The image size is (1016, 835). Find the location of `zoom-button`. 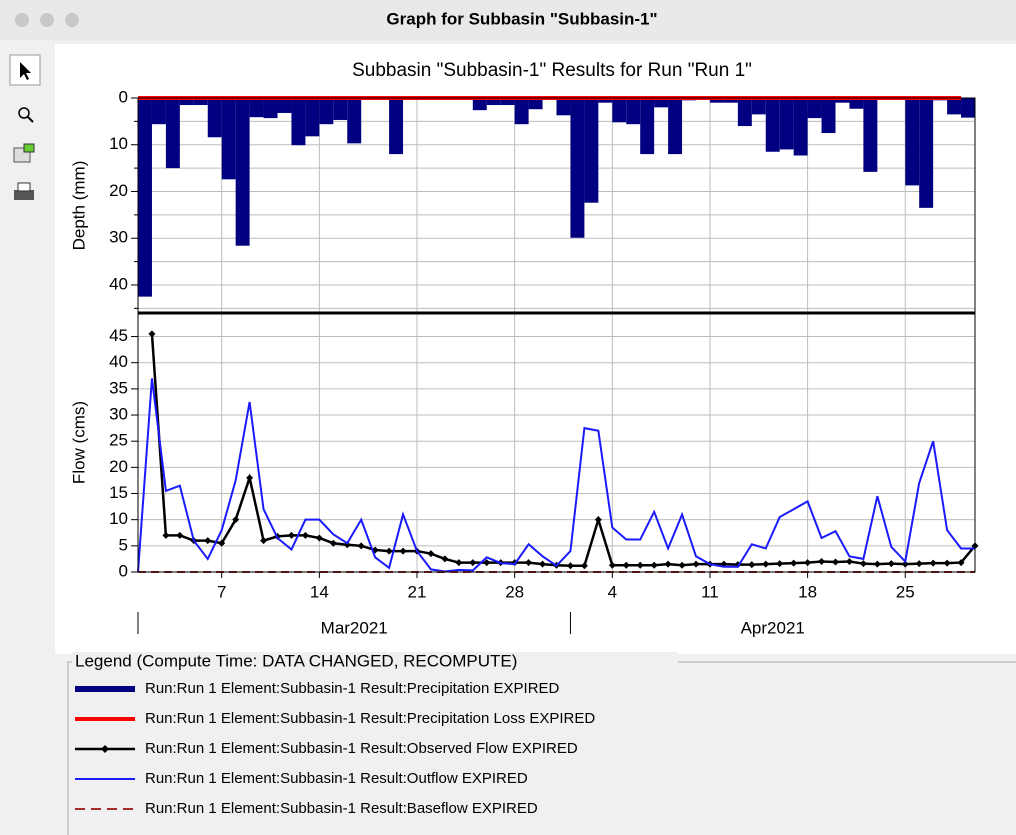

zoom-button is located at coordinates (72, 20).